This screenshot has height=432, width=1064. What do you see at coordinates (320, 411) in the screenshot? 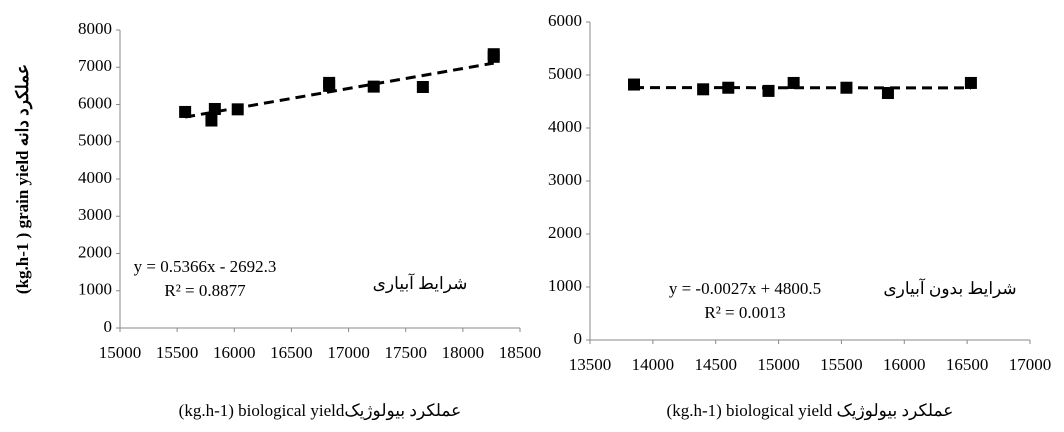
I see `x-axis-title: (kg.h-1) biological yieldعملکرد بیولوژیک` at bounding box center [320, 411].